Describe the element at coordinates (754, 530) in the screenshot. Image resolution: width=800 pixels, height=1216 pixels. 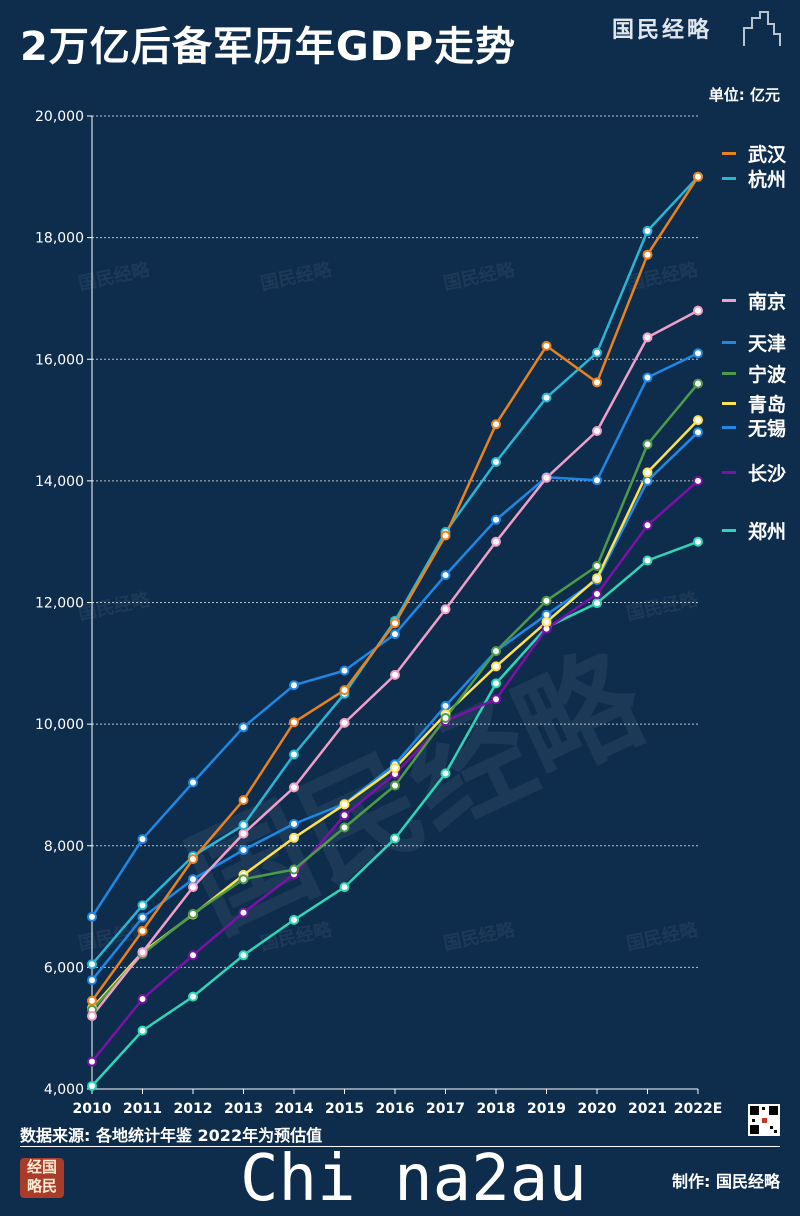
I see `legend-item: 郑州` at that location.